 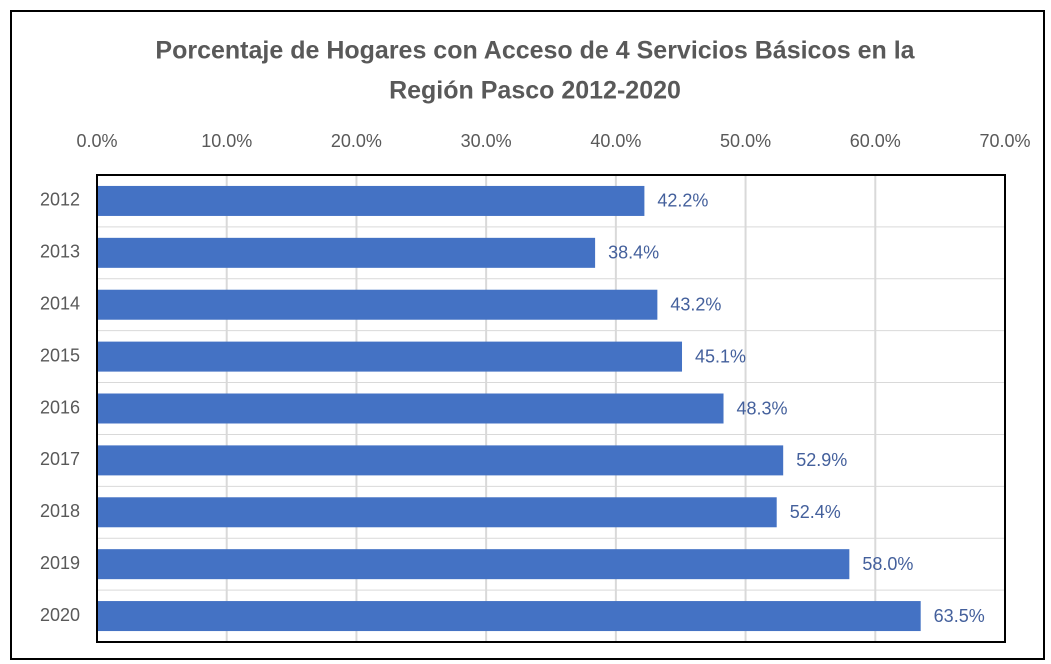 What do you see at coordinates (875, 141) in the screenshot?
I see `x-tick-label: 60.0%` at bounding box center [875, 141].